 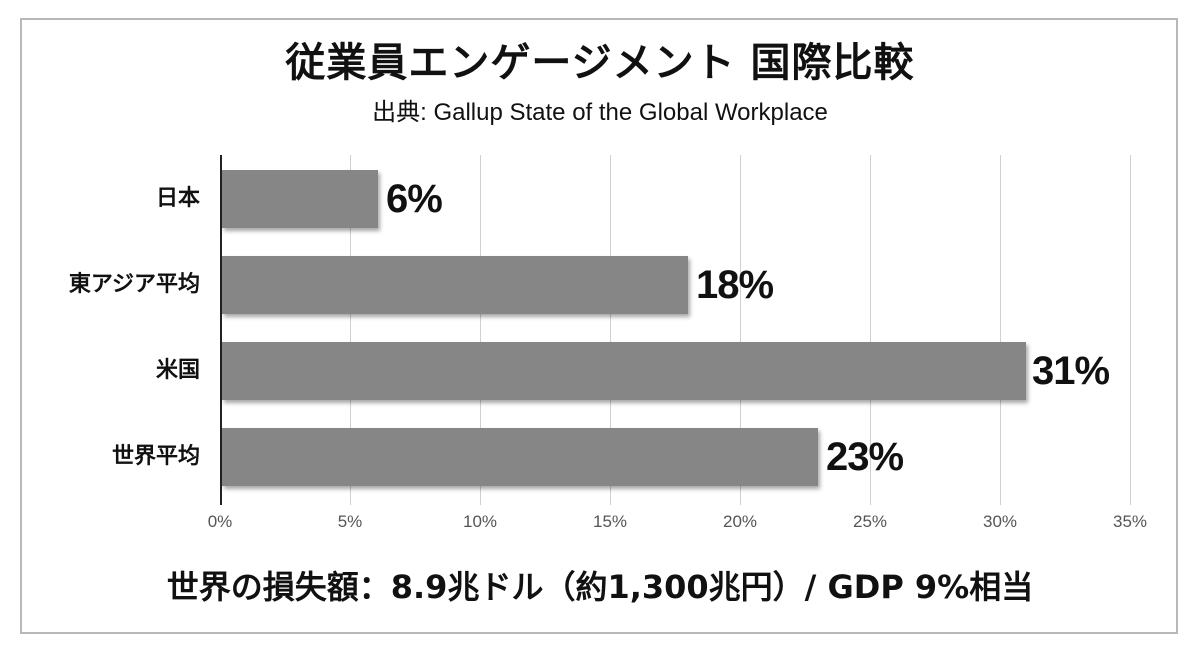 I want to click on x-tick-15: 15%, so click(x=610, y=521).